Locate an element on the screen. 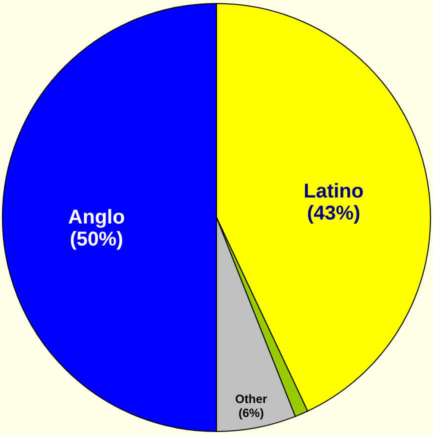 The width and height of the screenshot is (433, 435). slice-label: Other is located at coordinates (251, 399).